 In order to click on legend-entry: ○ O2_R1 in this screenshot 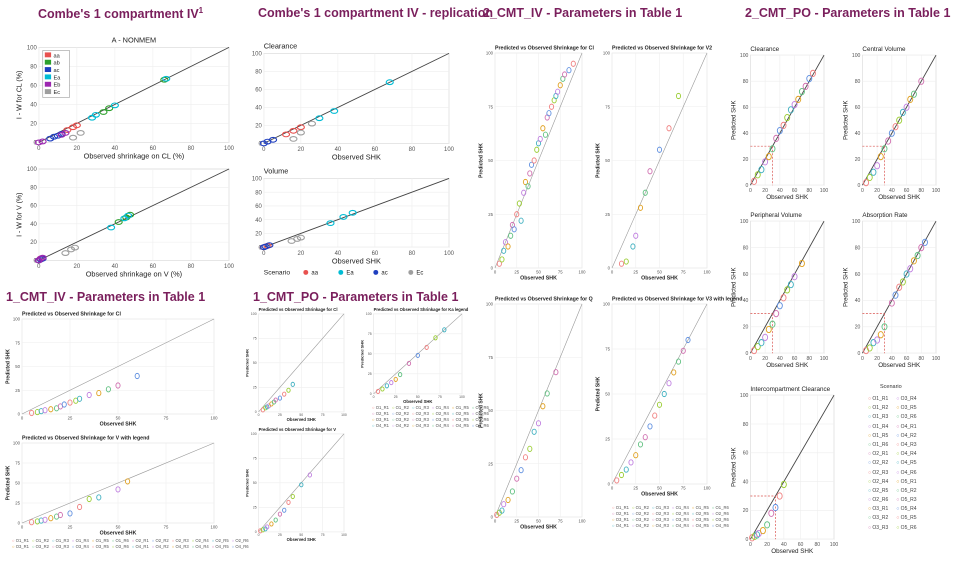, I will do `click(620, 513)`.